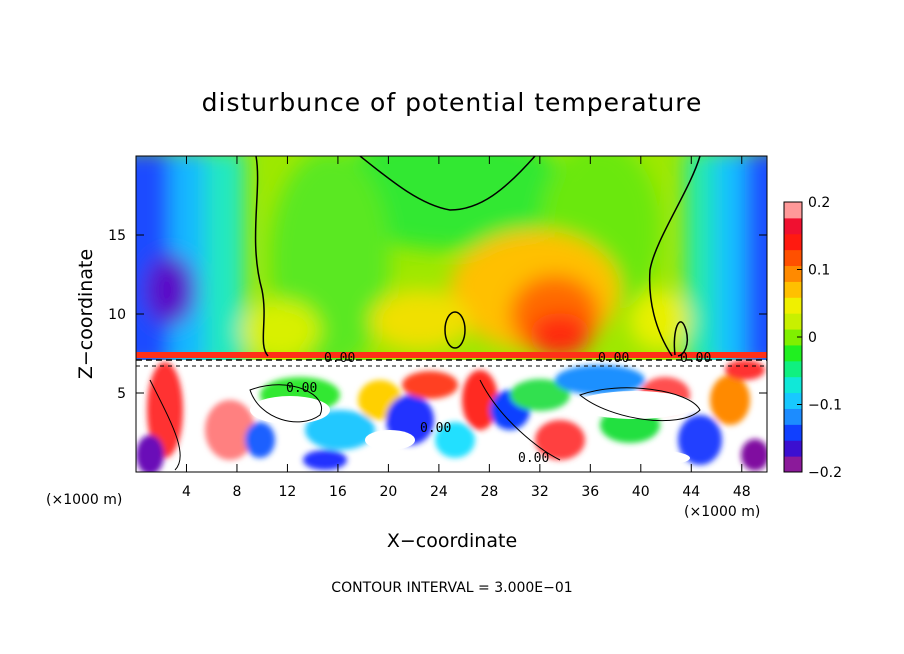  I want to click on colorbar-ticks: 0.2 0.1 0 −0.1 −0.2, so click(819, 338).